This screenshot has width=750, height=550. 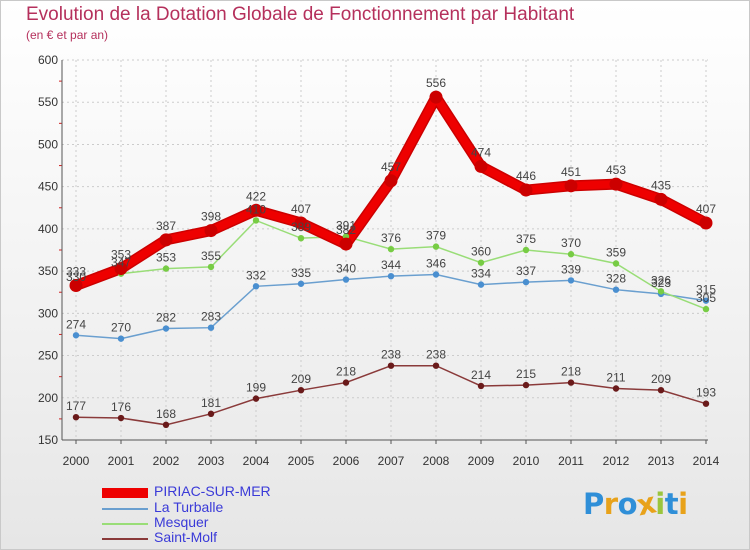 What do you see at coordinates (661, 461) in the screenshot?
I see `x-tick-label: 2013` at bounding box center [661, 461].